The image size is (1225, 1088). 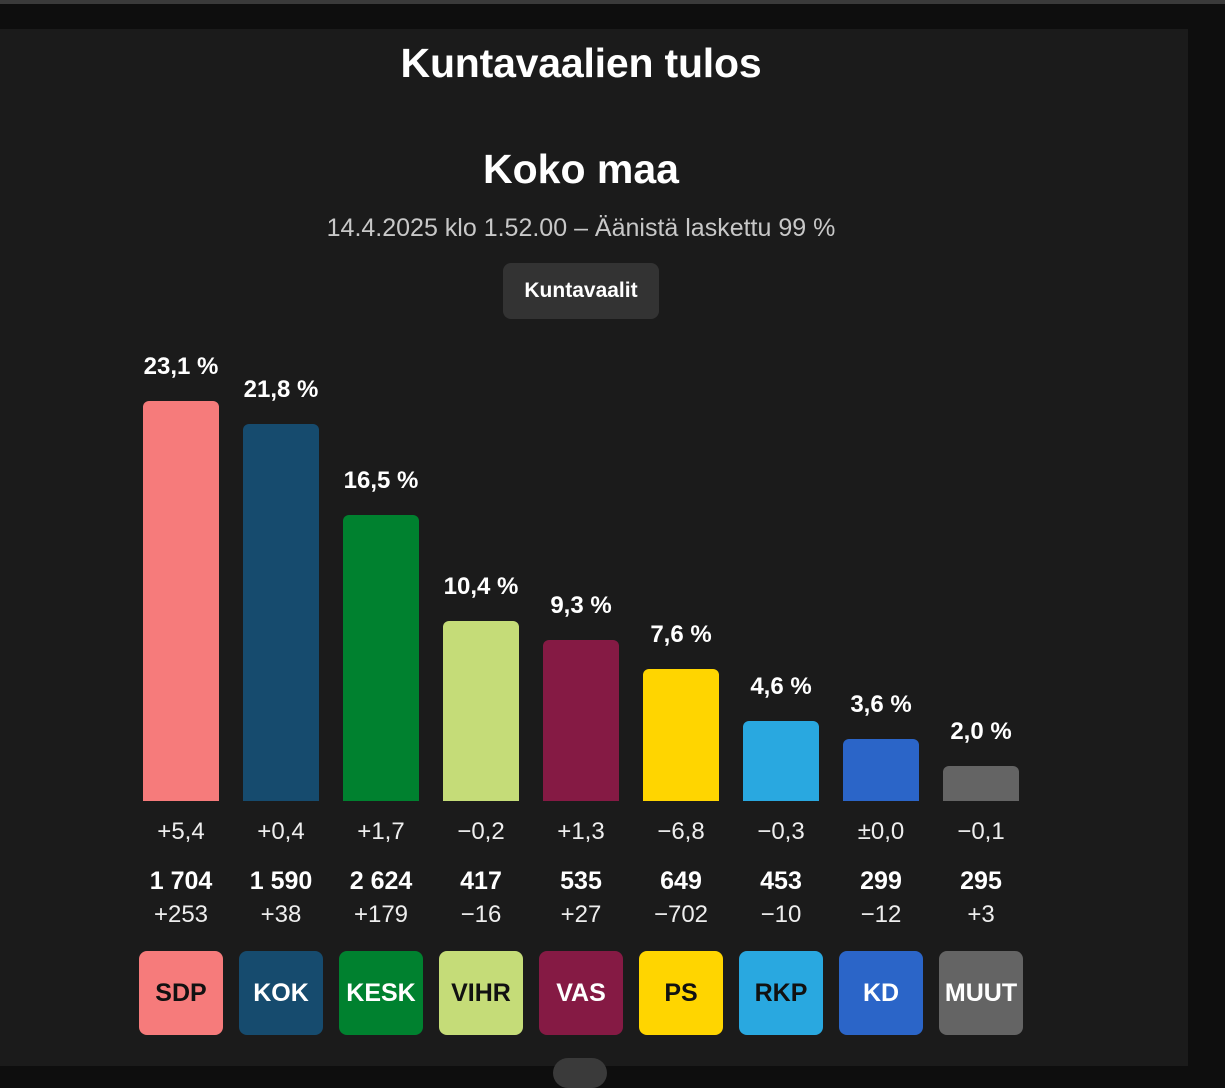 What do you see at coordinates (681, 993) in the screenshot?
I see `party-badge-ps: PS` at bounding box center [681, 993].